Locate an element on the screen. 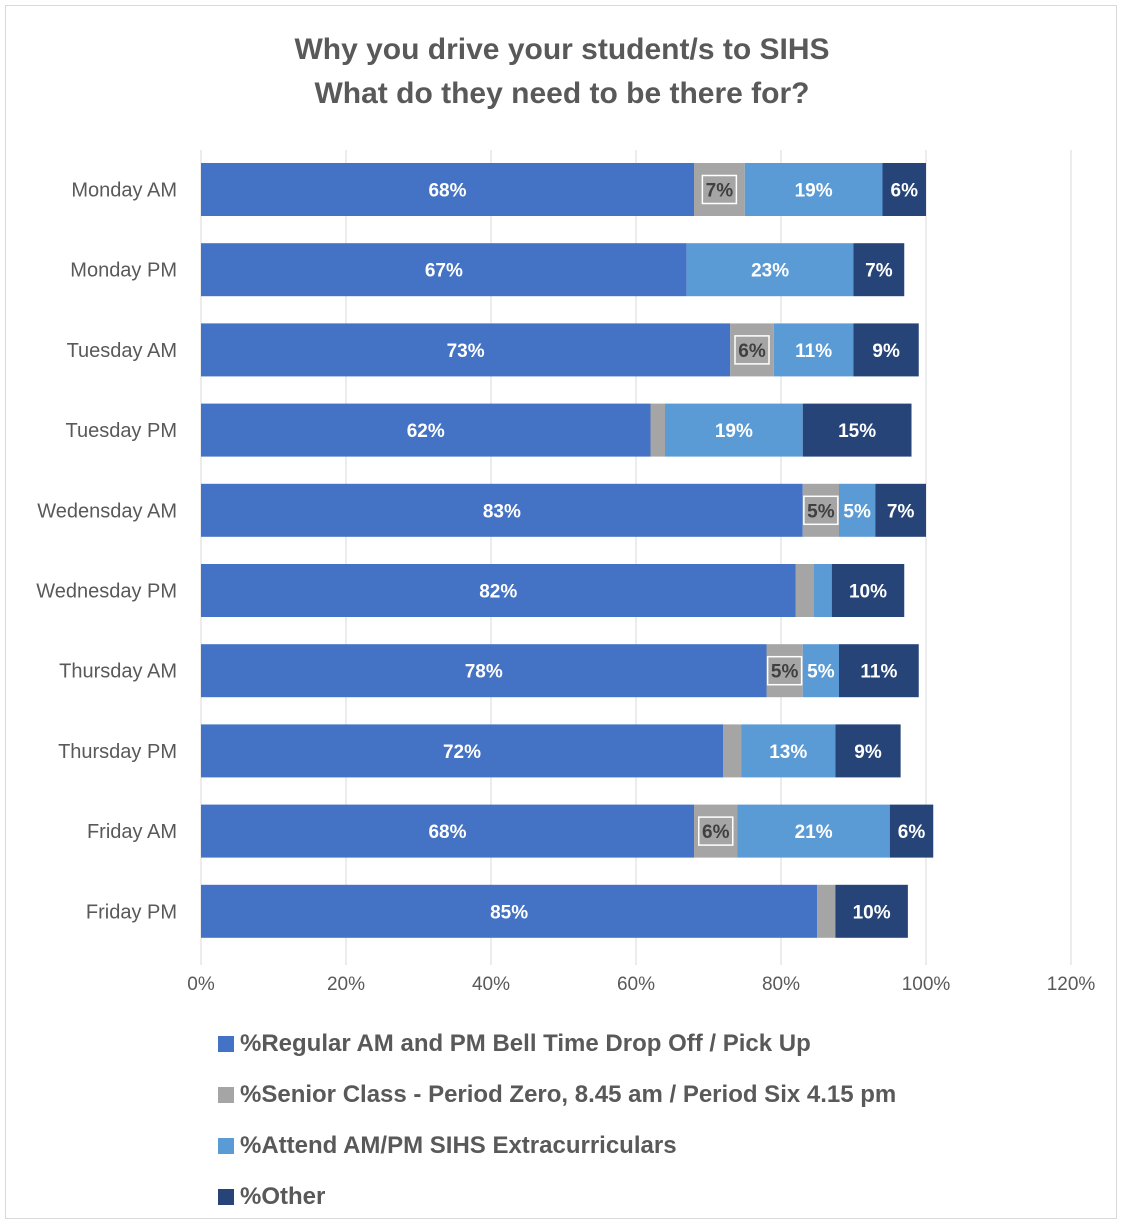 The width and height of the screenshot is (1124, 1224). category-label: Tuesday AM is located at coordinates (122, 351).